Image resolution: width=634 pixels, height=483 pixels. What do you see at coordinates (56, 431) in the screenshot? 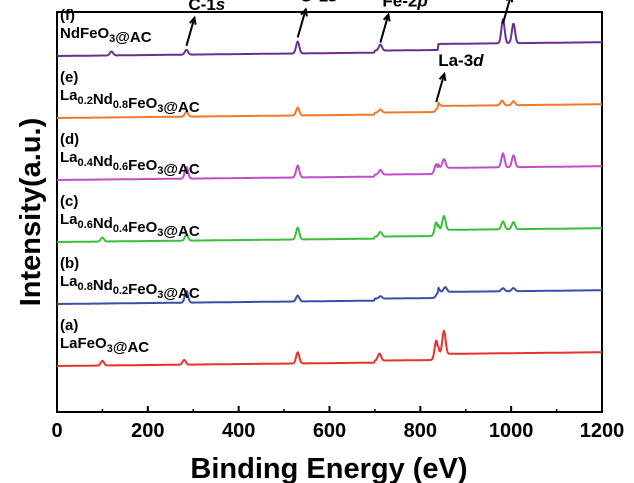
I see `x-tick-label: 0` at bounding box center [56, 431].